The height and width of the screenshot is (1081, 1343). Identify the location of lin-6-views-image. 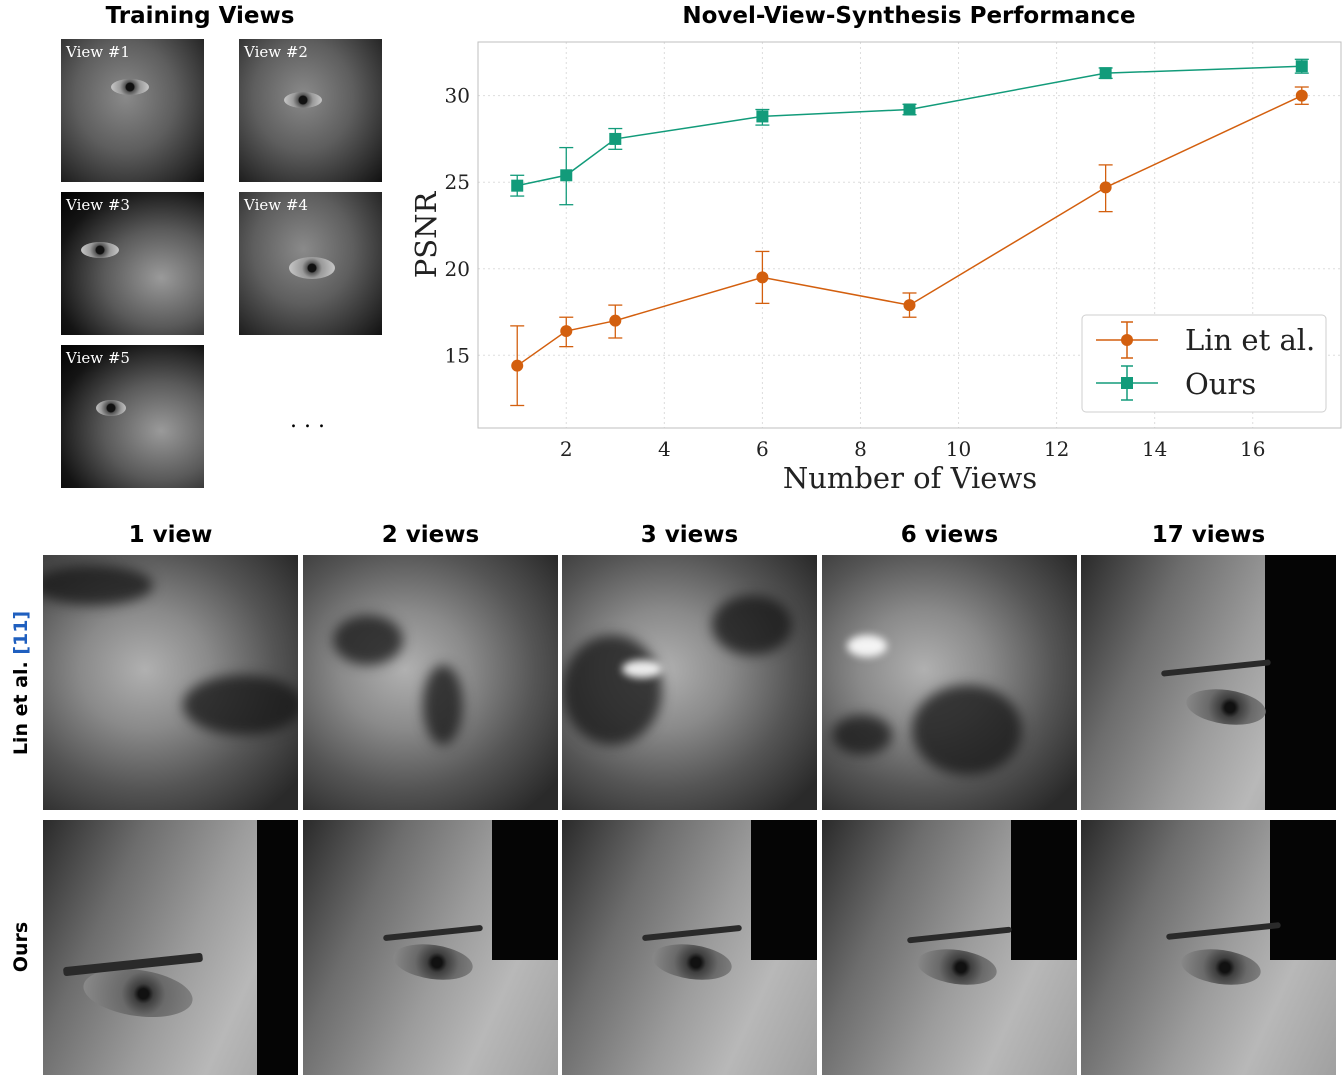
(949, 682).